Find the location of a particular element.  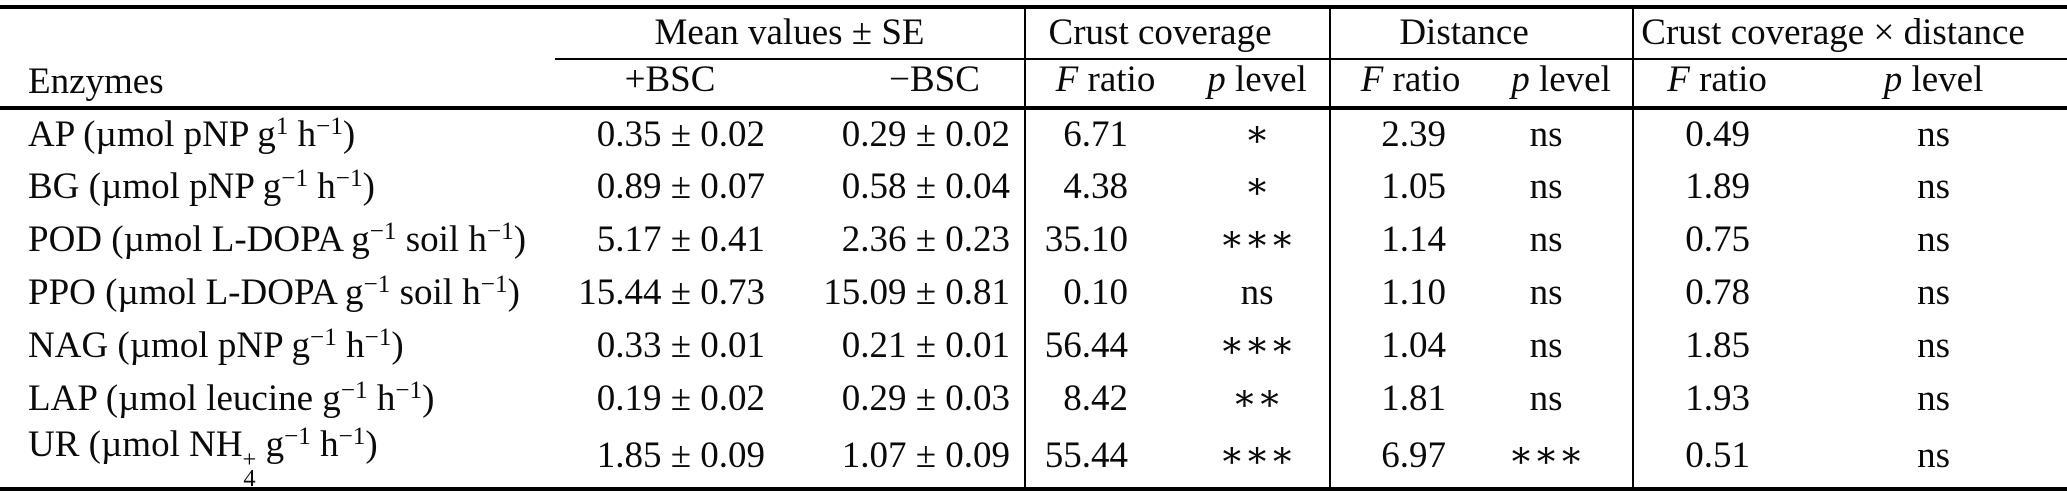

p-level-crust-value: ∗∗ is located at coordinates (1257, 399).